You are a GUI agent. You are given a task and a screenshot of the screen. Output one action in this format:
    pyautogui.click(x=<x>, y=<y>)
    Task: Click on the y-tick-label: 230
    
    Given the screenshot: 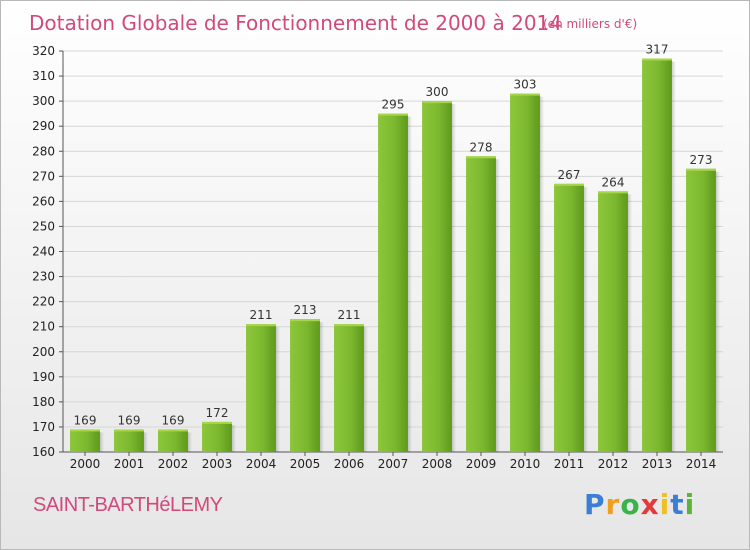 What is the action you would take?
    pyautogui.click(x=43, y=277)
    